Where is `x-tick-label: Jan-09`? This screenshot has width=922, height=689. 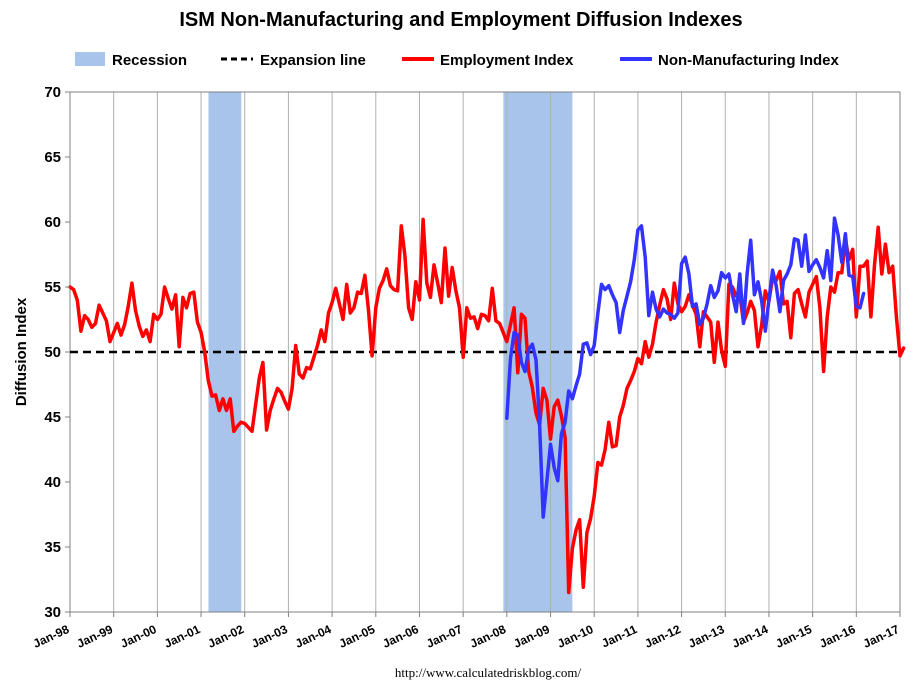
x-tick-label: Jan-09 is located at coordinates (531, 636).